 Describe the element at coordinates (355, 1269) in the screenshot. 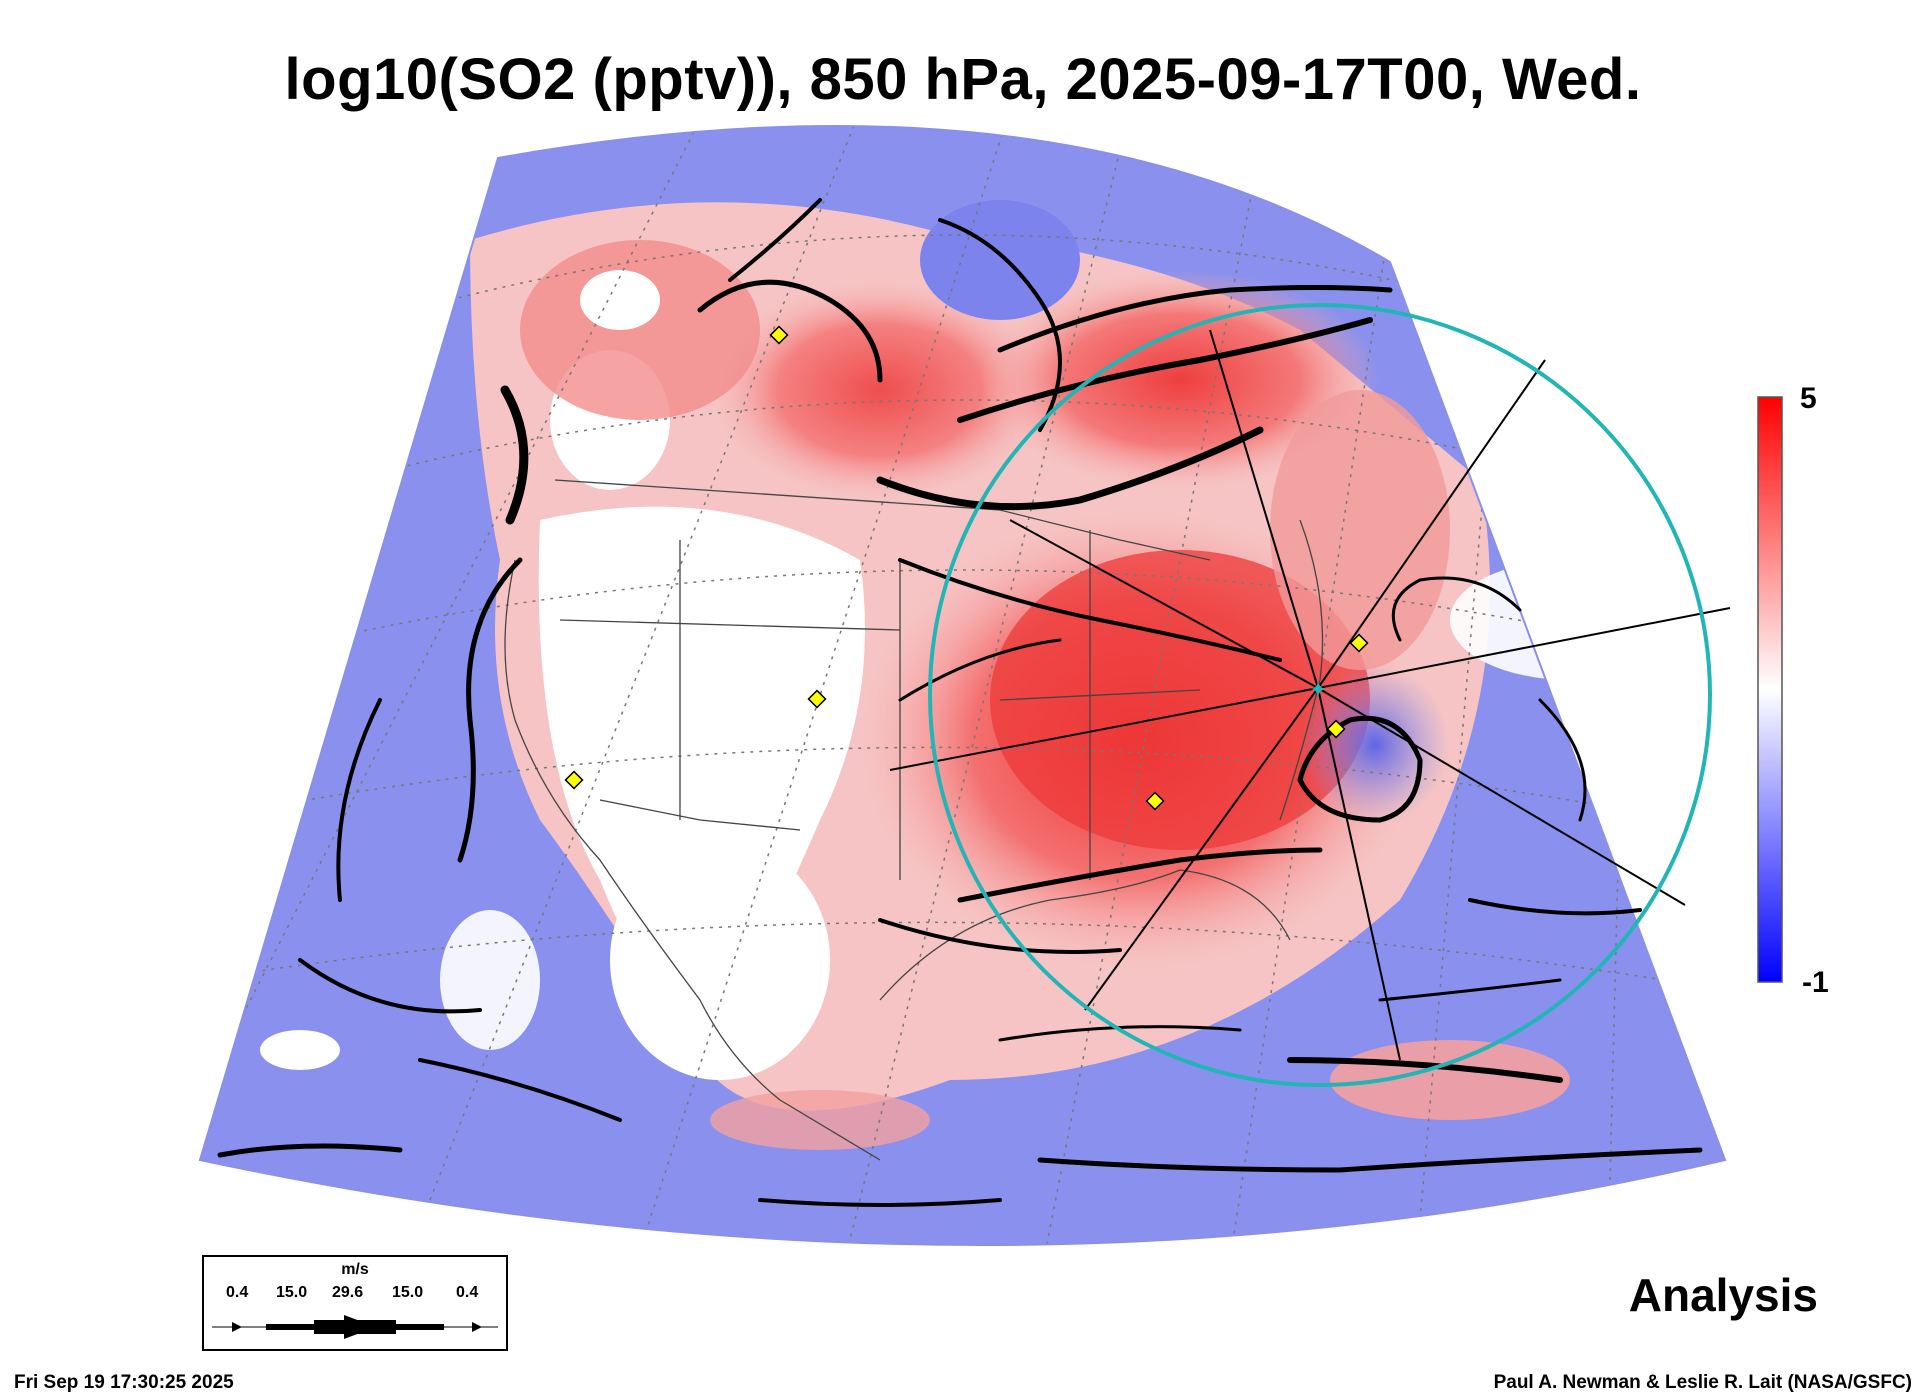

I see `wind-key-unit: m/s` at that location.